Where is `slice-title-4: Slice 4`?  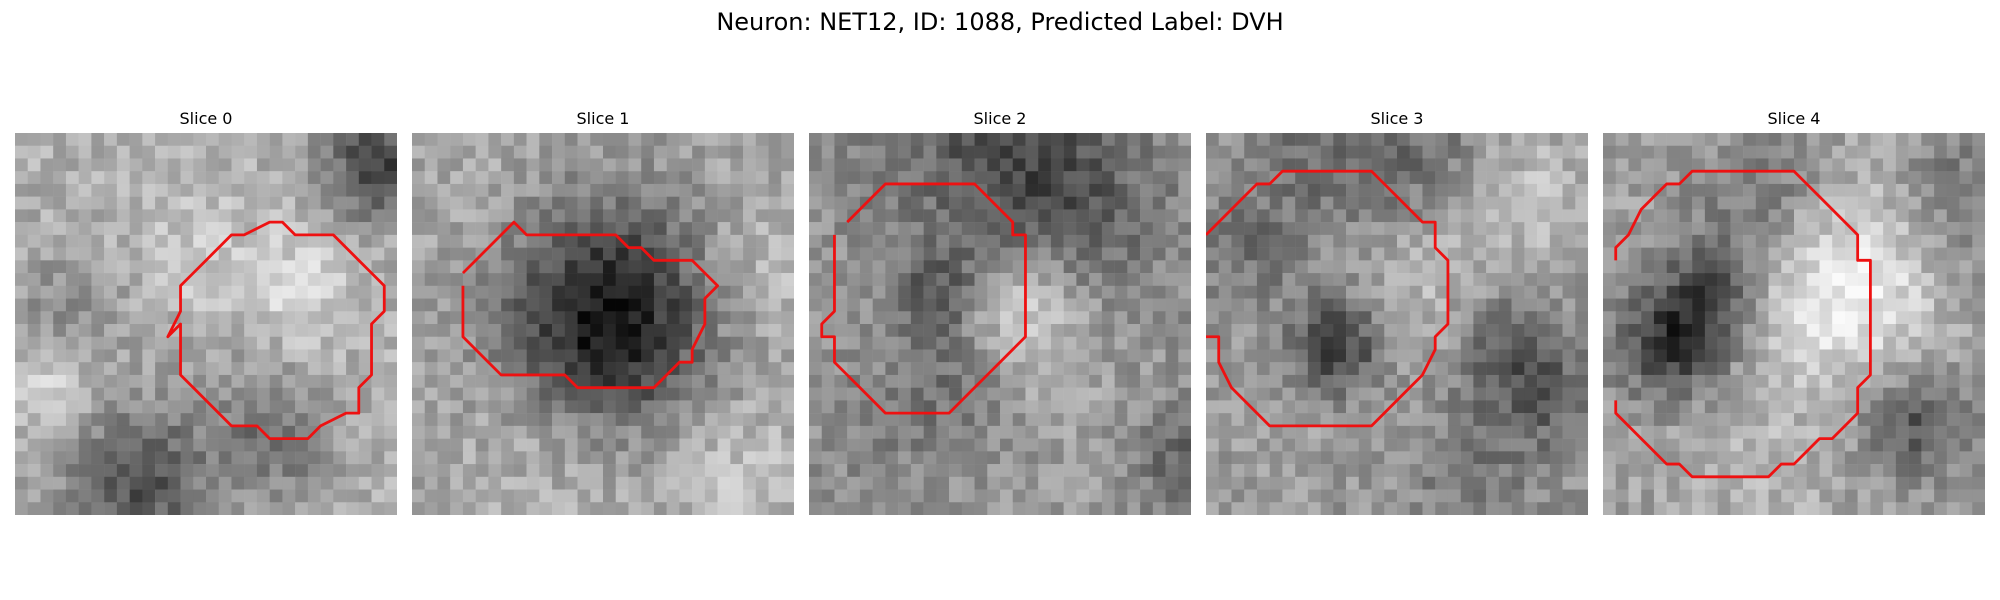
slice-title-4: Slice 4 is located at coordinates (1794, 118).